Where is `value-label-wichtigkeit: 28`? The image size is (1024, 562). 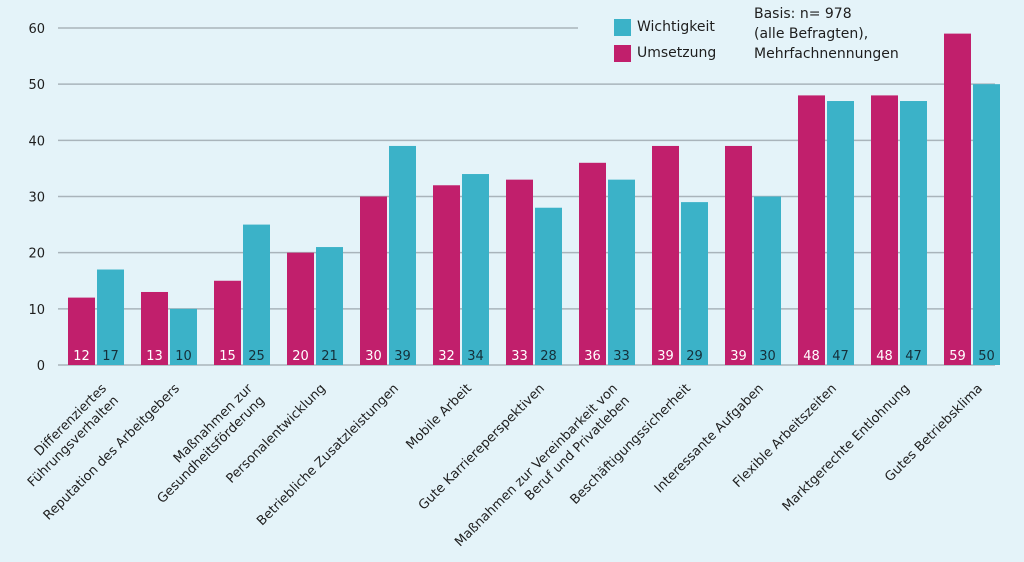
value-label-wichtigkeit: 28 is located at coordinates (548, 356).